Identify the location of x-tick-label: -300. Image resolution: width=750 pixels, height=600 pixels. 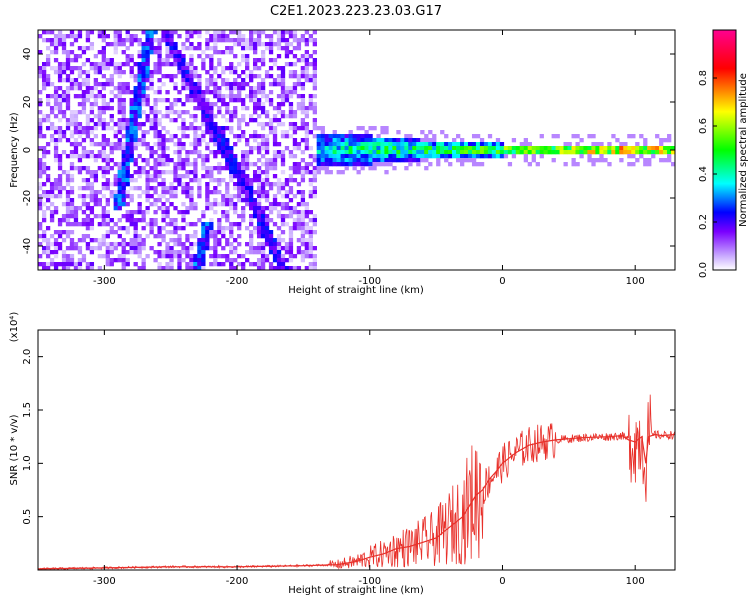
(104, 281).